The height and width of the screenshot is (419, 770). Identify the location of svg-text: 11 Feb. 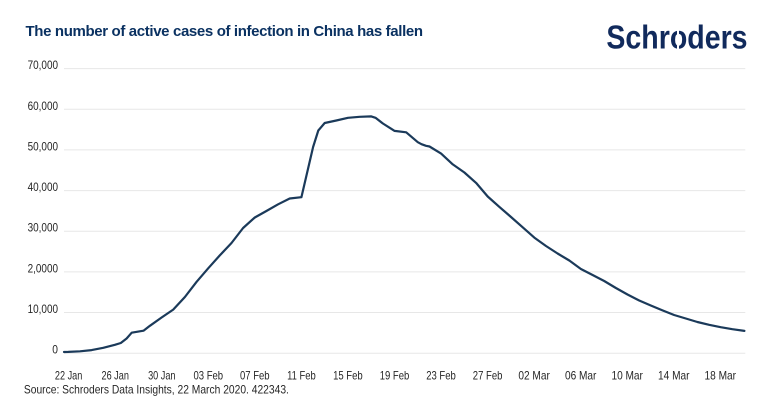
(301, 376).